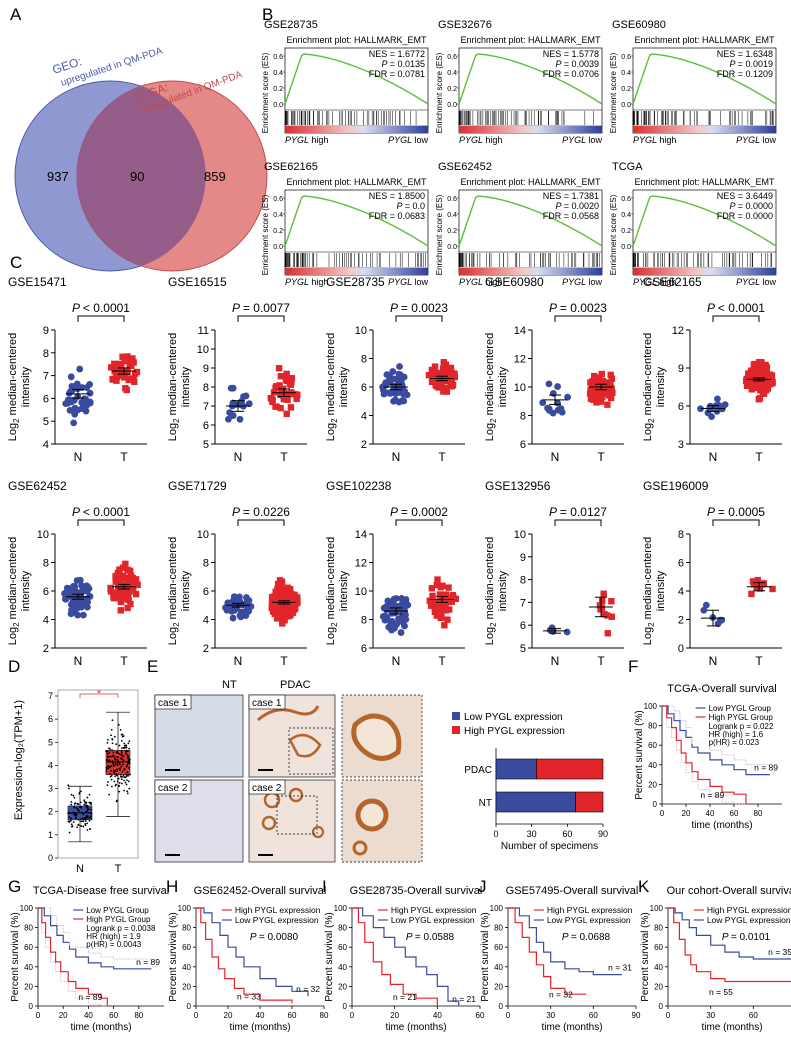  Describe the element at coordinates (93, 781) in the screenshot. I see `boxplot: 0 1 2 3 4 5 6 7 N T *` at that location.